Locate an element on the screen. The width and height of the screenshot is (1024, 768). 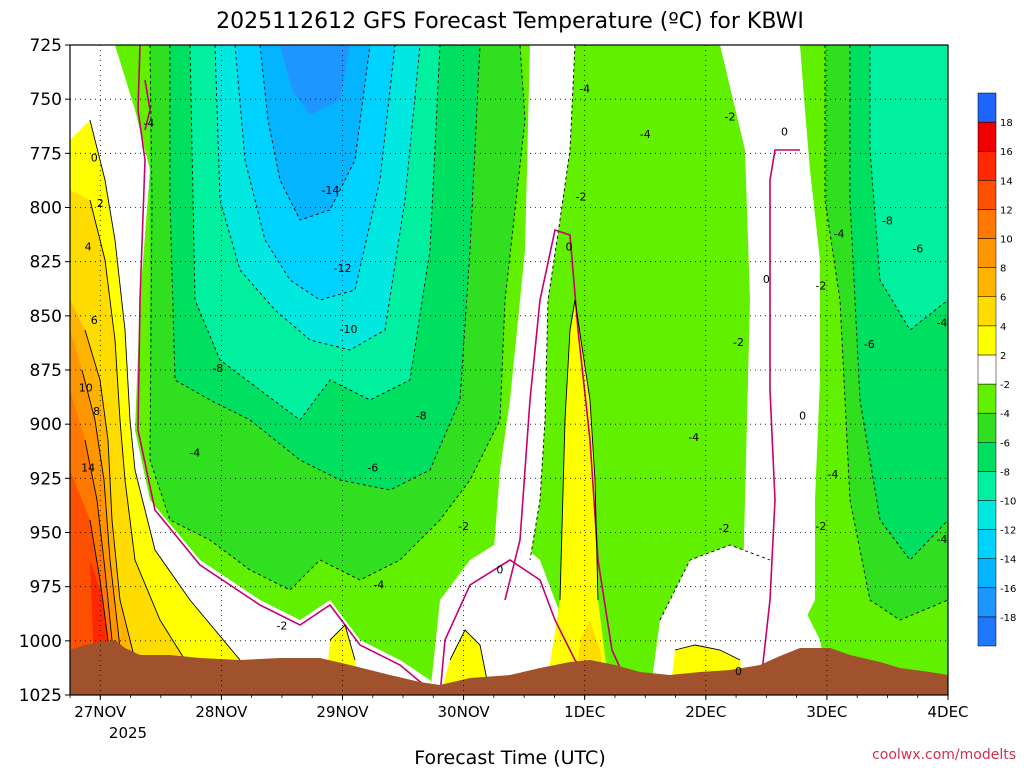
colorbar-tick-label: -8 is located at coordinates (1005, 472).